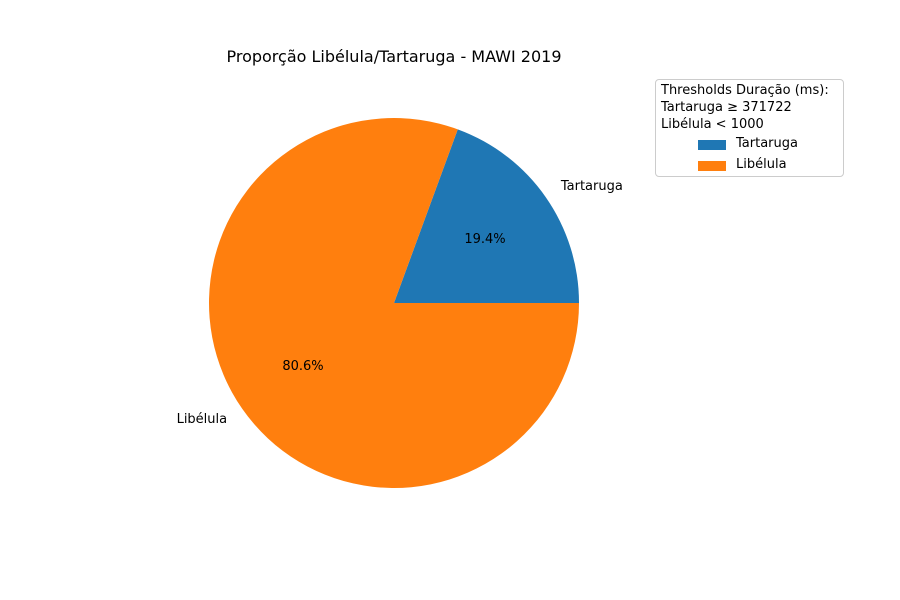 Image resolution: width=900 pixels, height=600 pixels. Describe the element at coordinates (591, 186) in the screenshot. I see `category-label-tartaruga: Tartaruga` at that location.